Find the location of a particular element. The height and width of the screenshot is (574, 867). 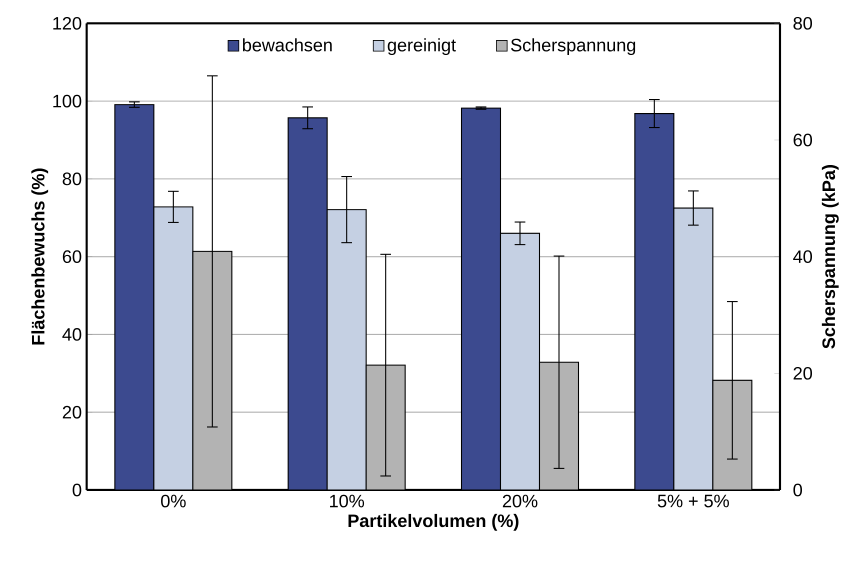

x-axis-title: Partikelvolumen (%) is located at coordinates (433, 522).